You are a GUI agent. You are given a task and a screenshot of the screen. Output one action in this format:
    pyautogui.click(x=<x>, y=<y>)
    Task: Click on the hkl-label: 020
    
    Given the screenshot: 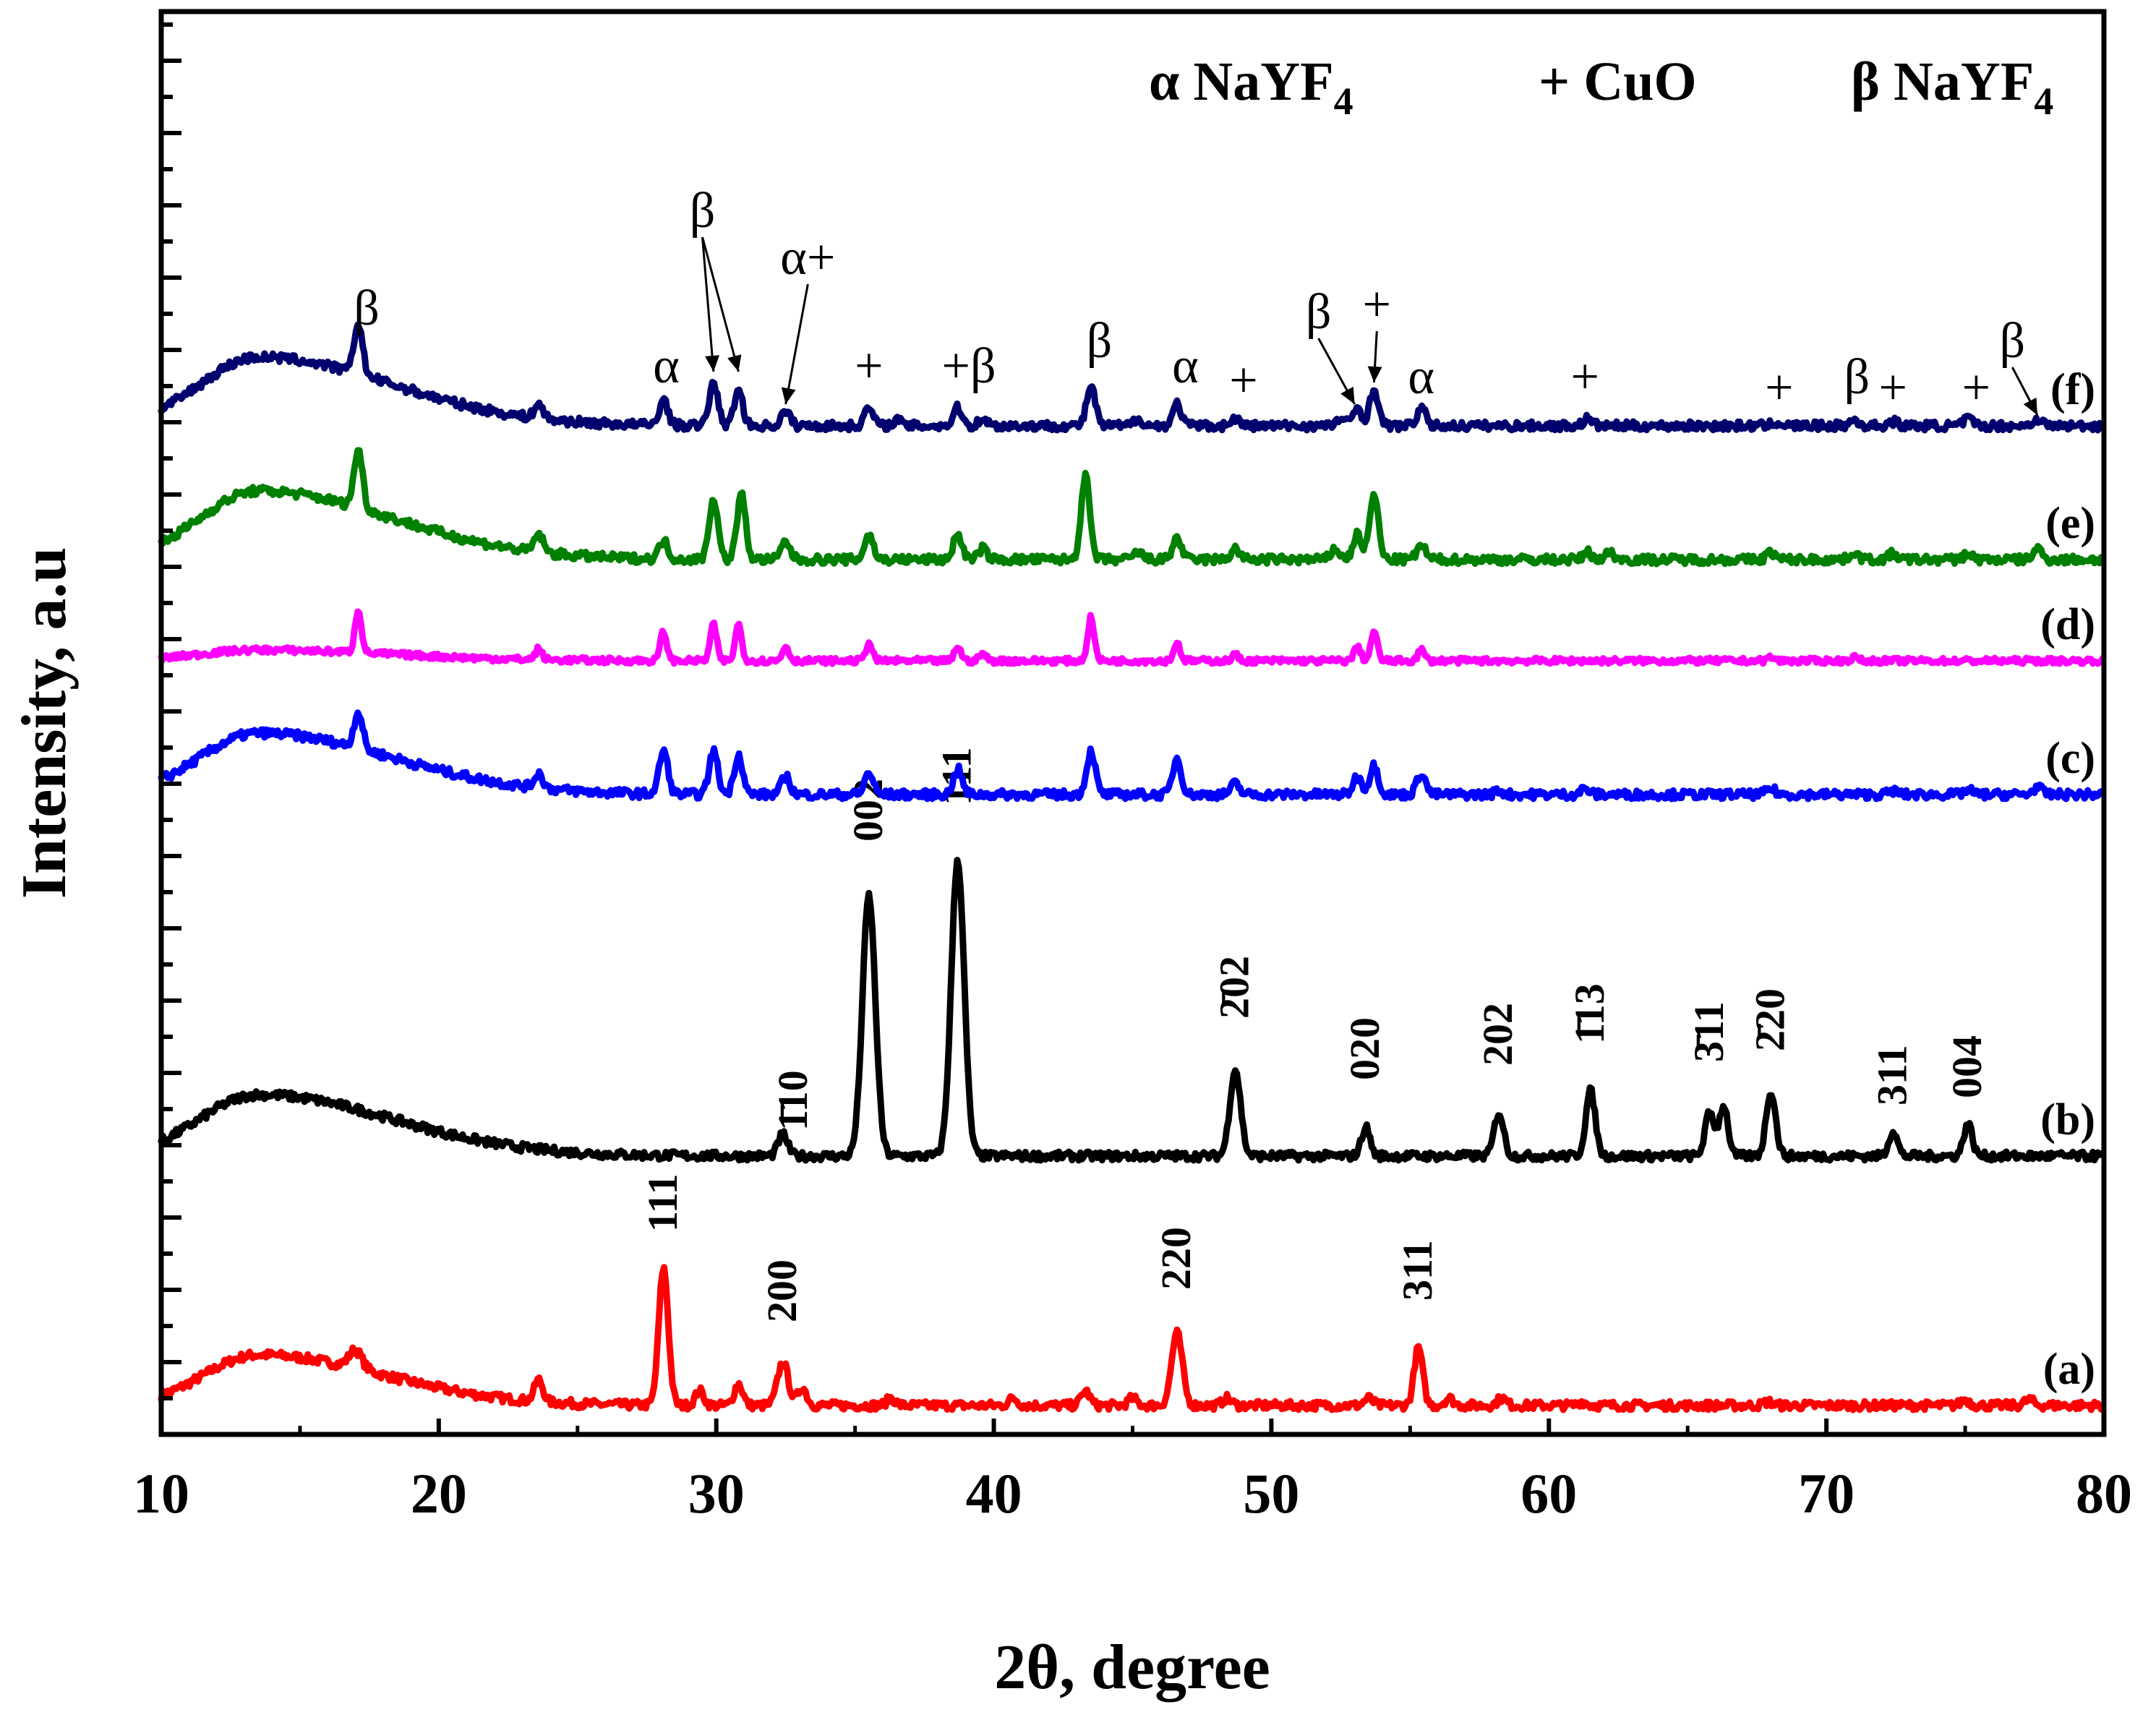 What is the action you would take?
    pyautogui.click(x=1365, y=1048)
    